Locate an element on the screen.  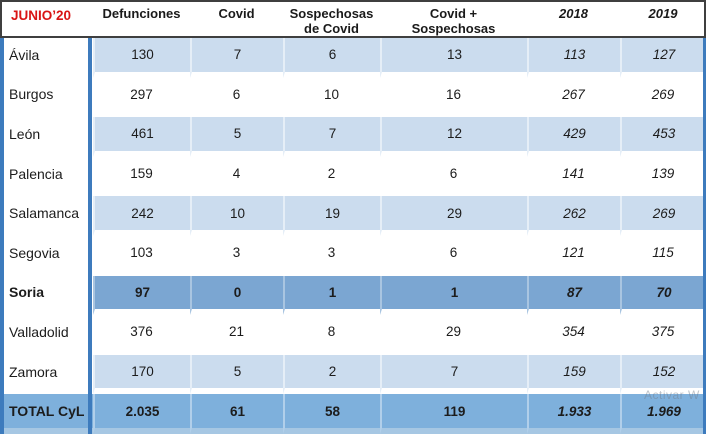
cell-value: 103 is located at coordinates (141, 255).